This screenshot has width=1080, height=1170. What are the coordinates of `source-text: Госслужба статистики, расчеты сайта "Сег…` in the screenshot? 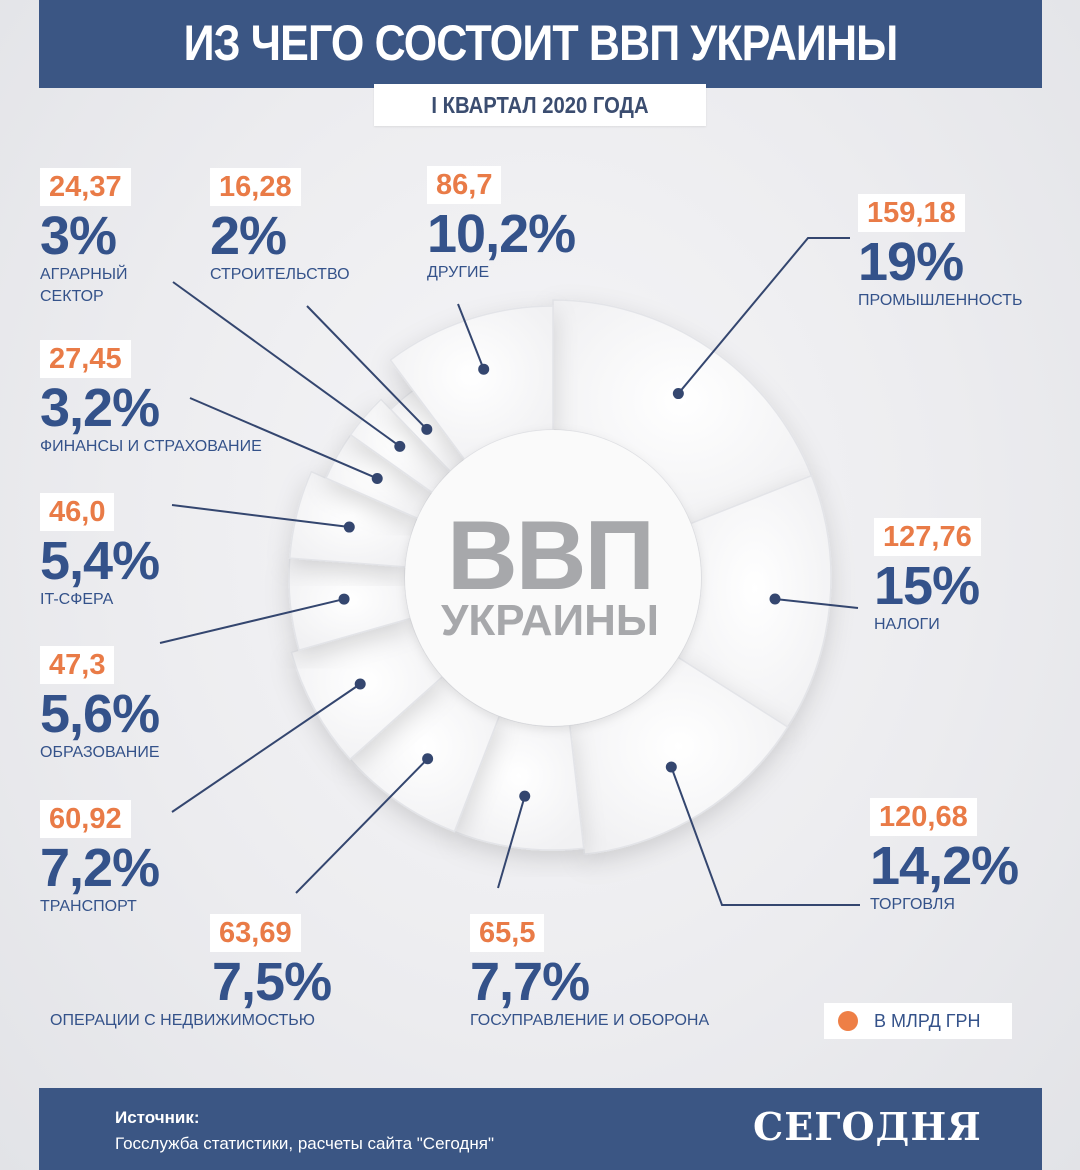 It's located at (304, 1143).